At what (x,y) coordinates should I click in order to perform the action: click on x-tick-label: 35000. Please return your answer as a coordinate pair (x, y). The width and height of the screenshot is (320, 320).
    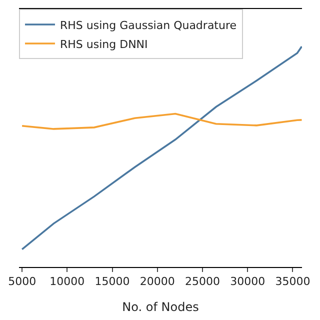
    Looking at the image, I should click on (292, 281).